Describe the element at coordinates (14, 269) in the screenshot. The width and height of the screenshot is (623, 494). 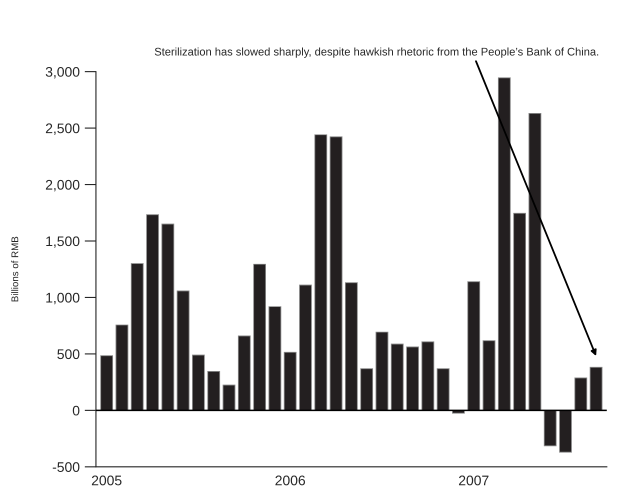
I see `y-axis-title: Billions of RMB` at that location.